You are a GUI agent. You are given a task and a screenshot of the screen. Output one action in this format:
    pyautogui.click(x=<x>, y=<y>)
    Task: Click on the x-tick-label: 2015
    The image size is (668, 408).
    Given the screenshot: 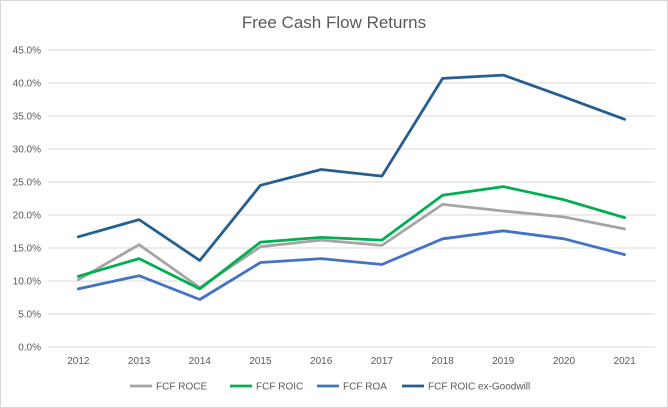 What is the action you would take?
    pyautogui.click(x=260, y=361)
    